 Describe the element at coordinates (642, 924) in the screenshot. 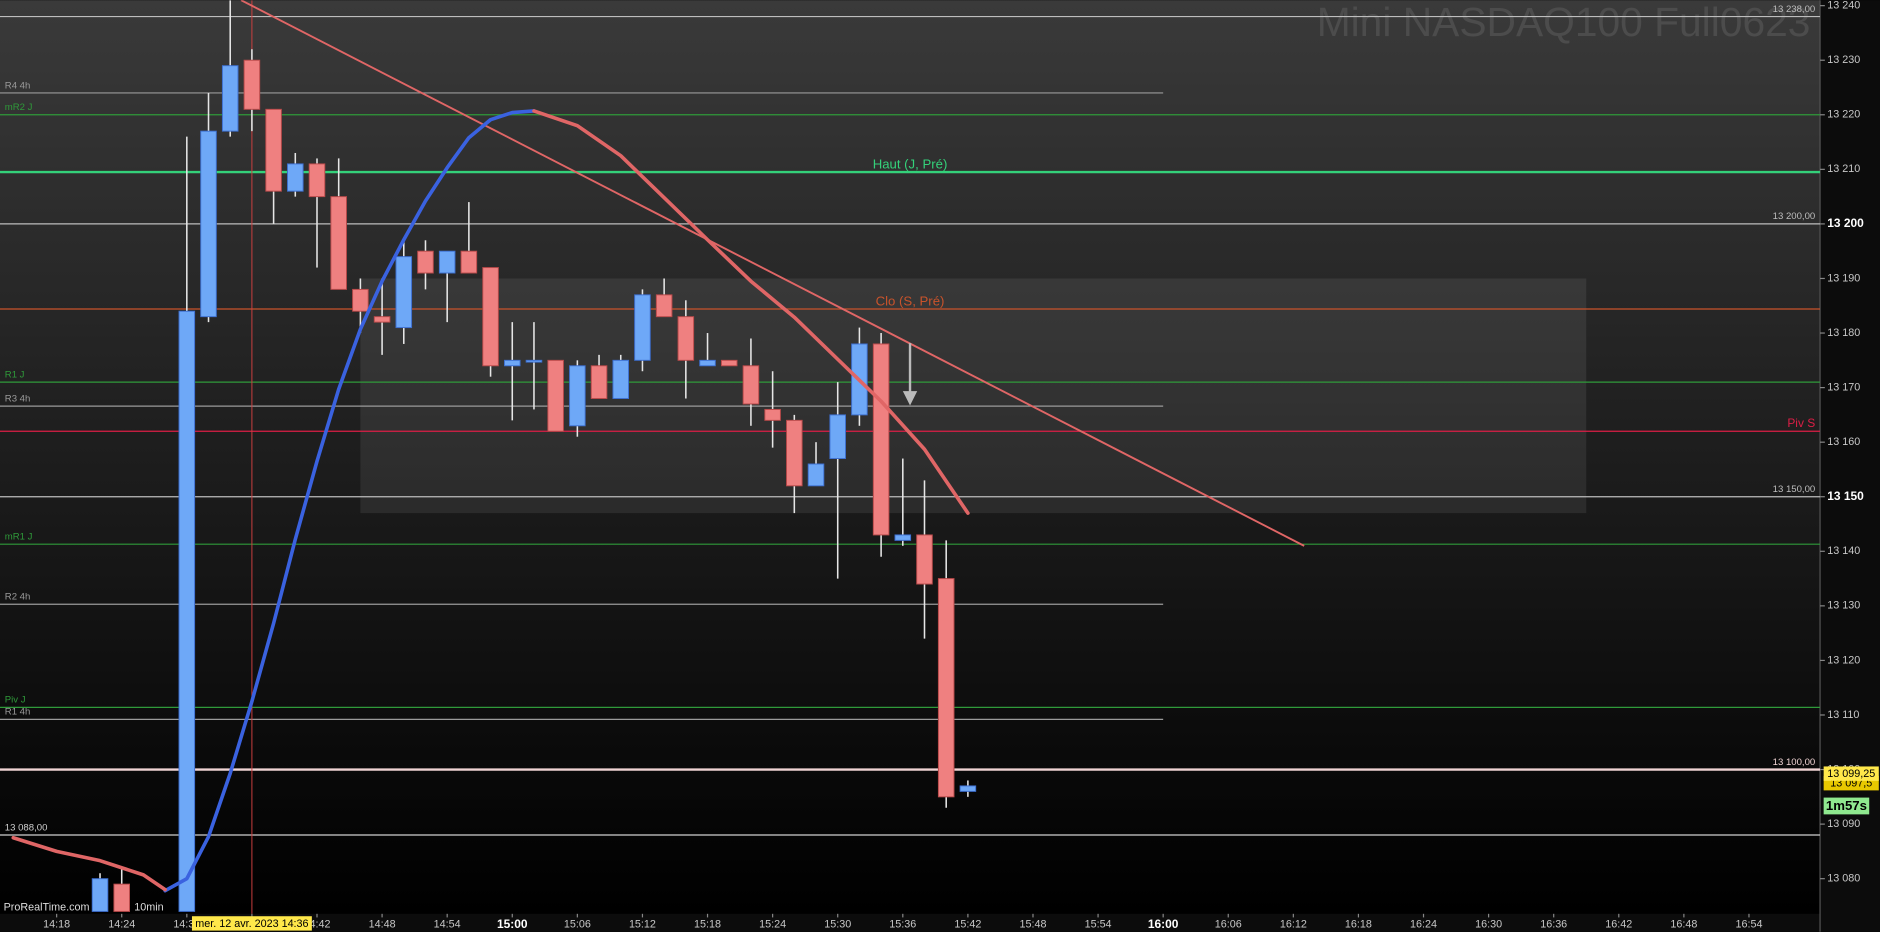

I see `x-tick-label: 15:12` at that location.